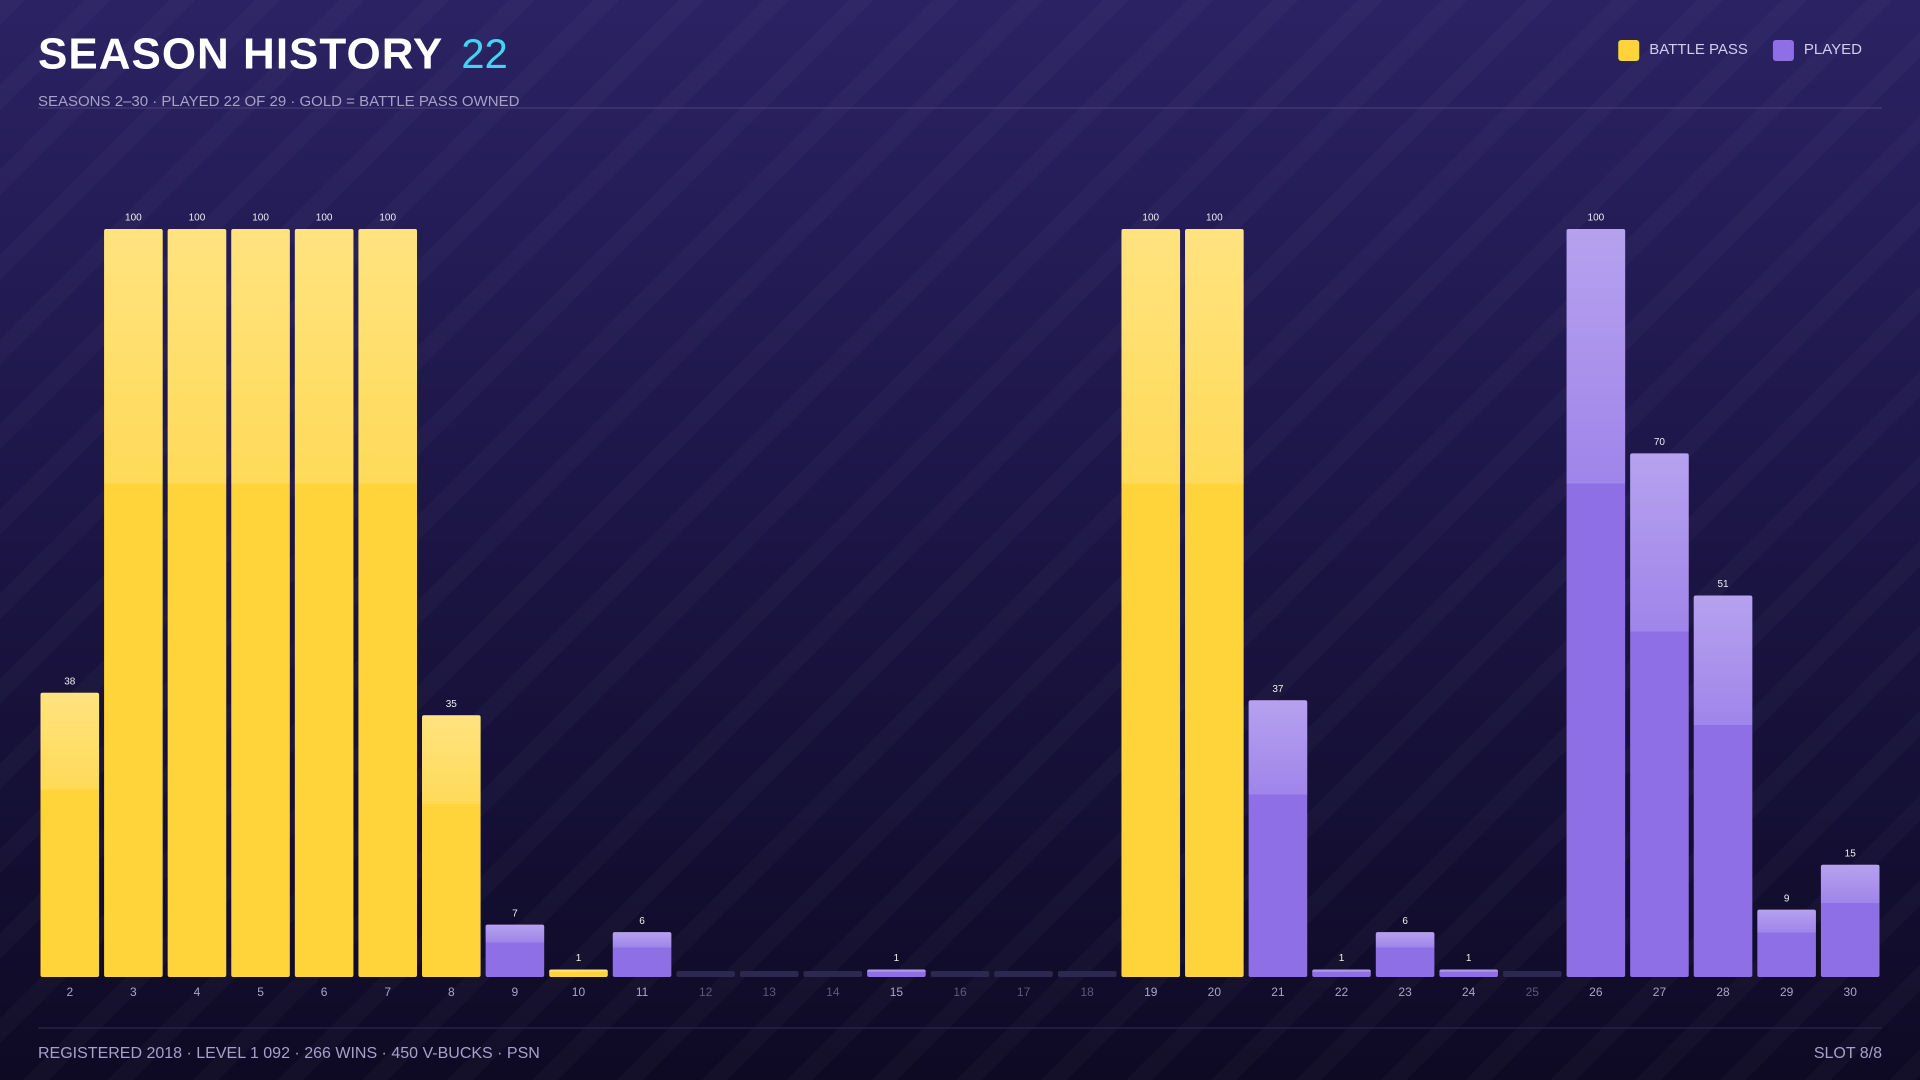 This screenshot has height=1080, width=1920. Describe the element at coordinates (1660, 442) in the screenshot. I see `value-label: 70` at that location.